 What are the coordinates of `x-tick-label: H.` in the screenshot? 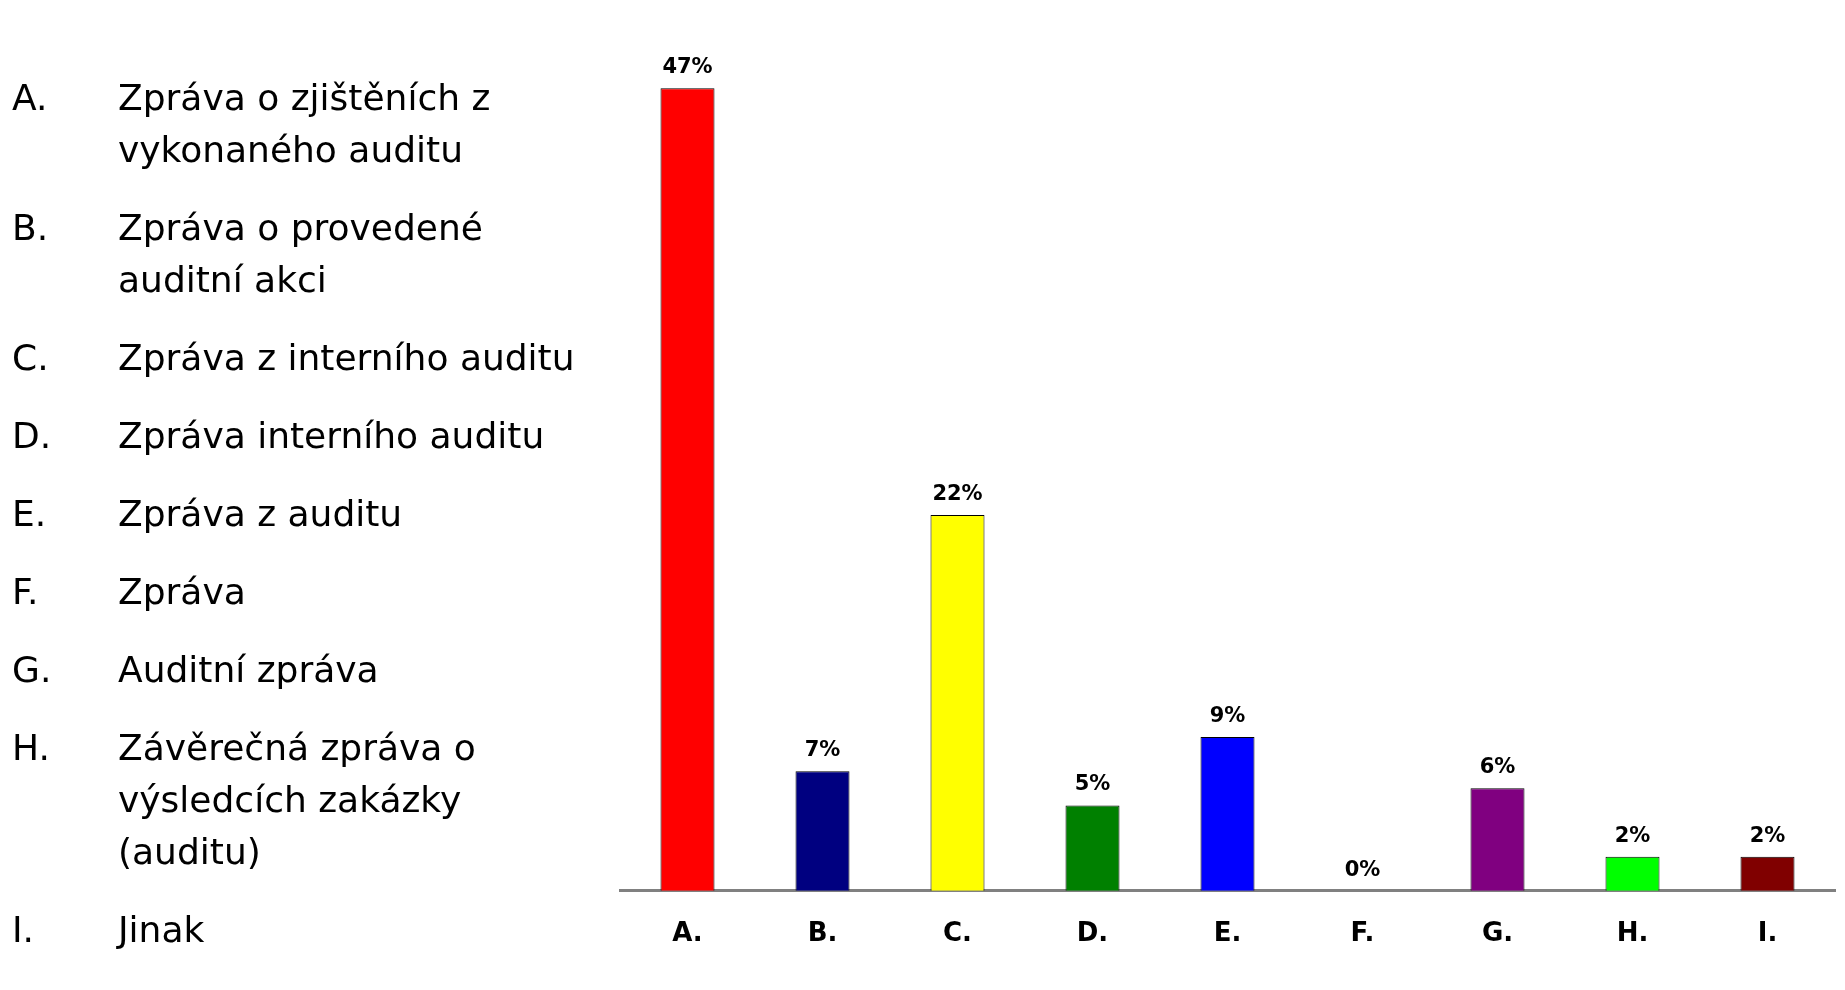 It's located at (1632, 932).